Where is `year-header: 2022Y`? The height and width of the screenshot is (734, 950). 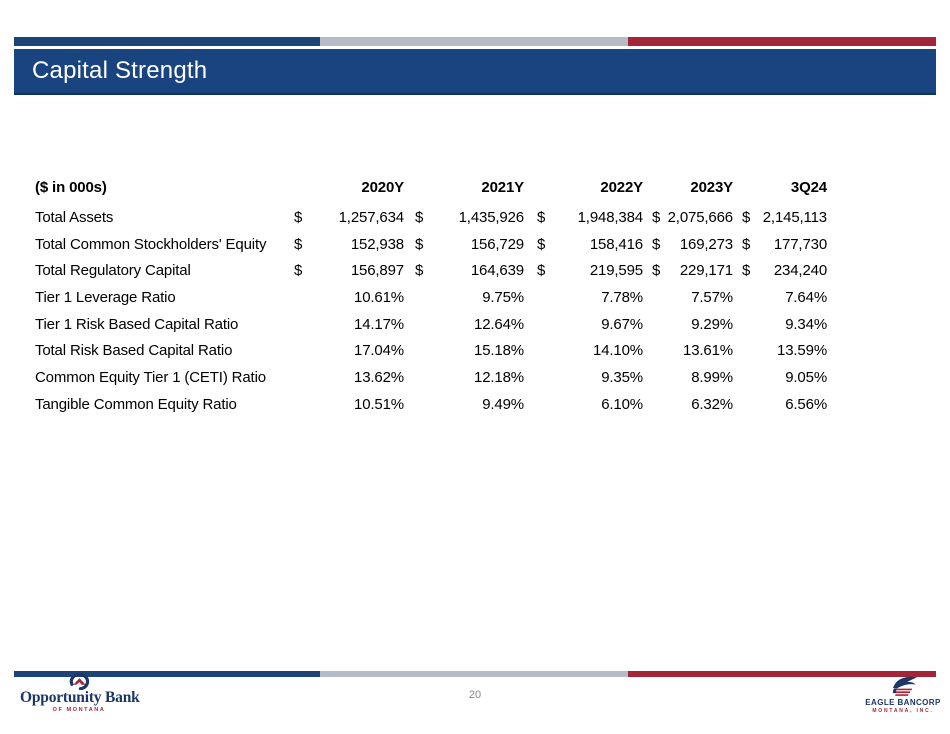
year-header: 2022Y is located at coordinates (621, 187).